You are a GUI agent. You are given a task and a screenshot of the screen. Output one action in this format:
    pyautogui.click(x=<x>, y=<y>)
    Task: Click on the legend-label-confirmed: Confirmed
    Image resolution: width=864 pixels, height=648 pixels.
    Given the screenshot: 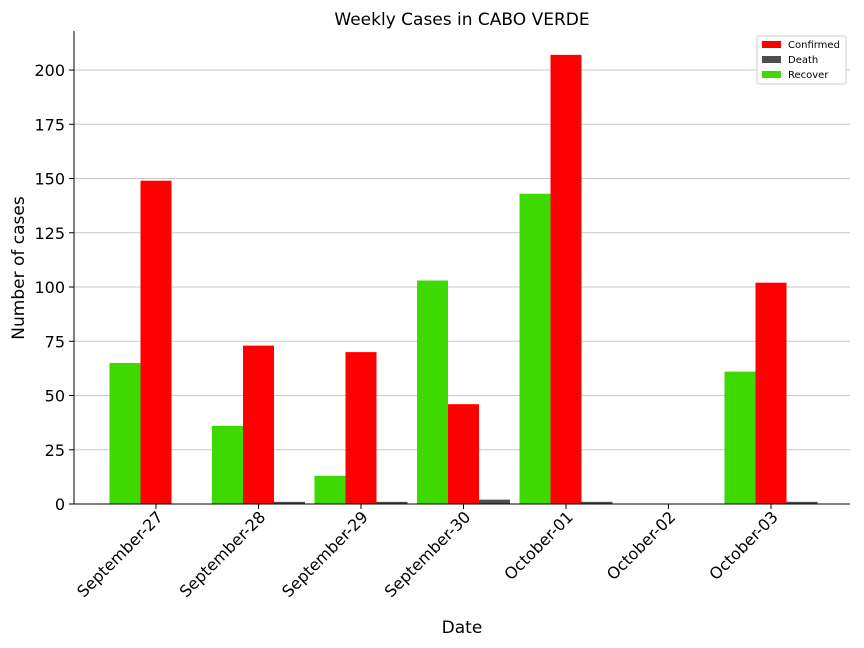 What is the action you would take?
    pyautogui.click(x=814, y=45)
    